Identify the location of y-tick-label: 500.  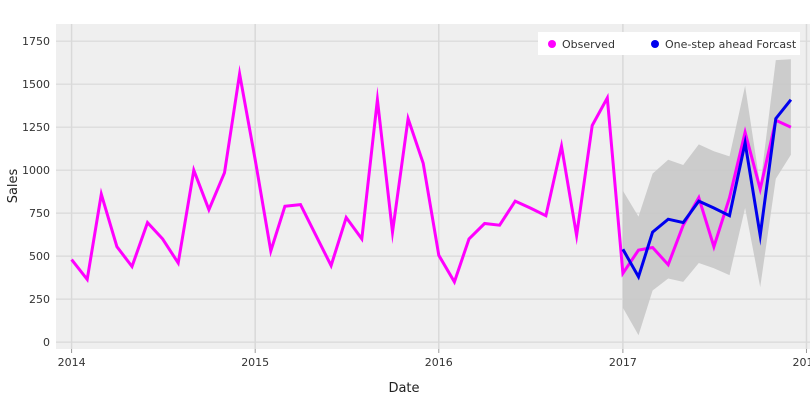
(39, 256).